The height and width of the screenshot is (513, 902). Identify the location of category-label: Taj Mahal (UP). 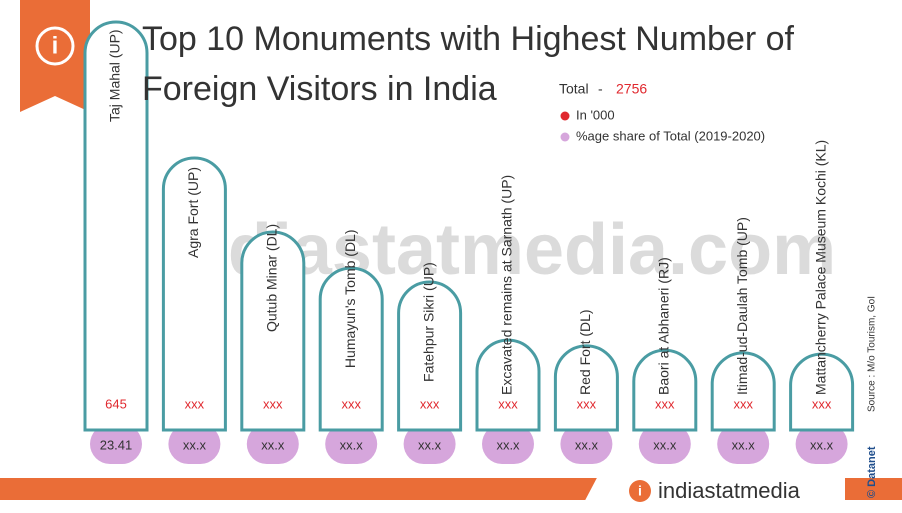
(115, 75).